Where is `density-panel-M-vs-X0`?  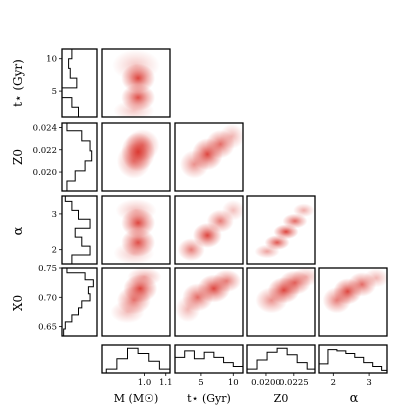 density-panel-M-vs-X0 is located at coordinates (136, 302).